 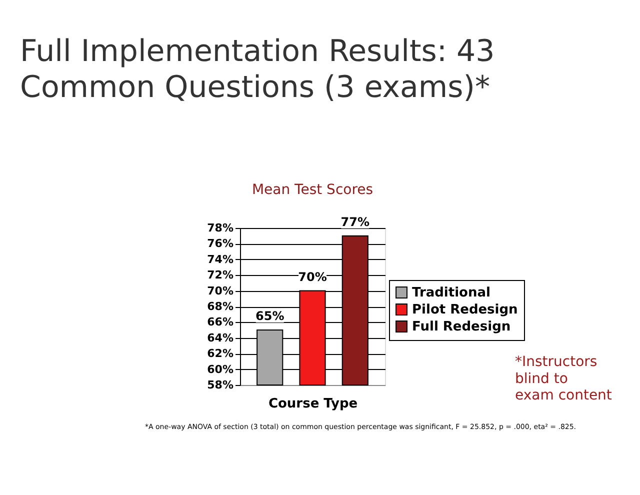 What do you see at coordinates (220, 306) in the screenshot?
I see `y-tick-label: 68%` at bounding box center [220, 306].